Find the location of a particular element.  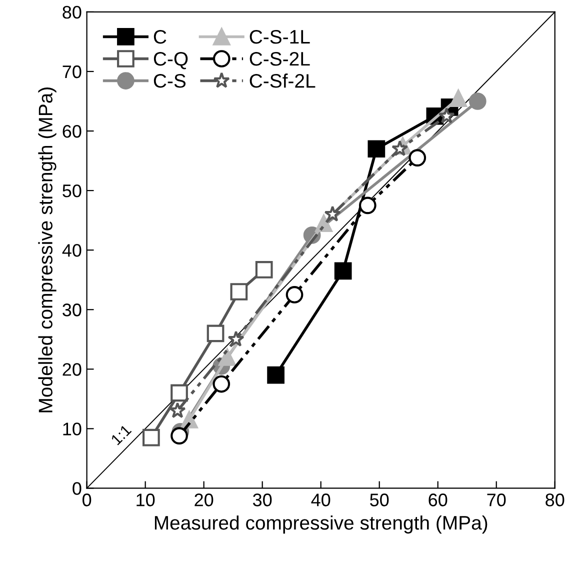

x-tick-label: 40 is located at coordinates (320, 500).